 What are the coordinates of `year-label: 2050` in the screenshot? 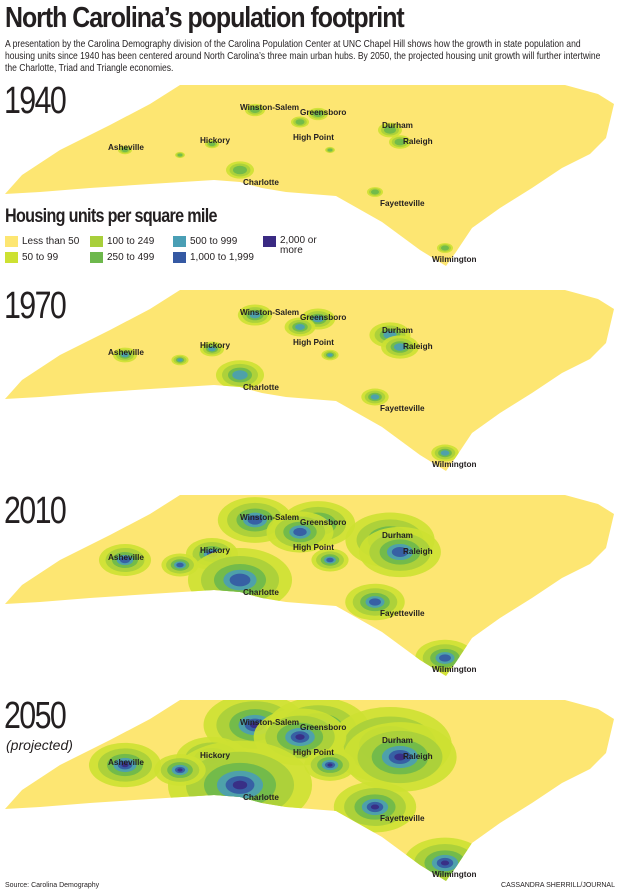 It's located at (35, 716).